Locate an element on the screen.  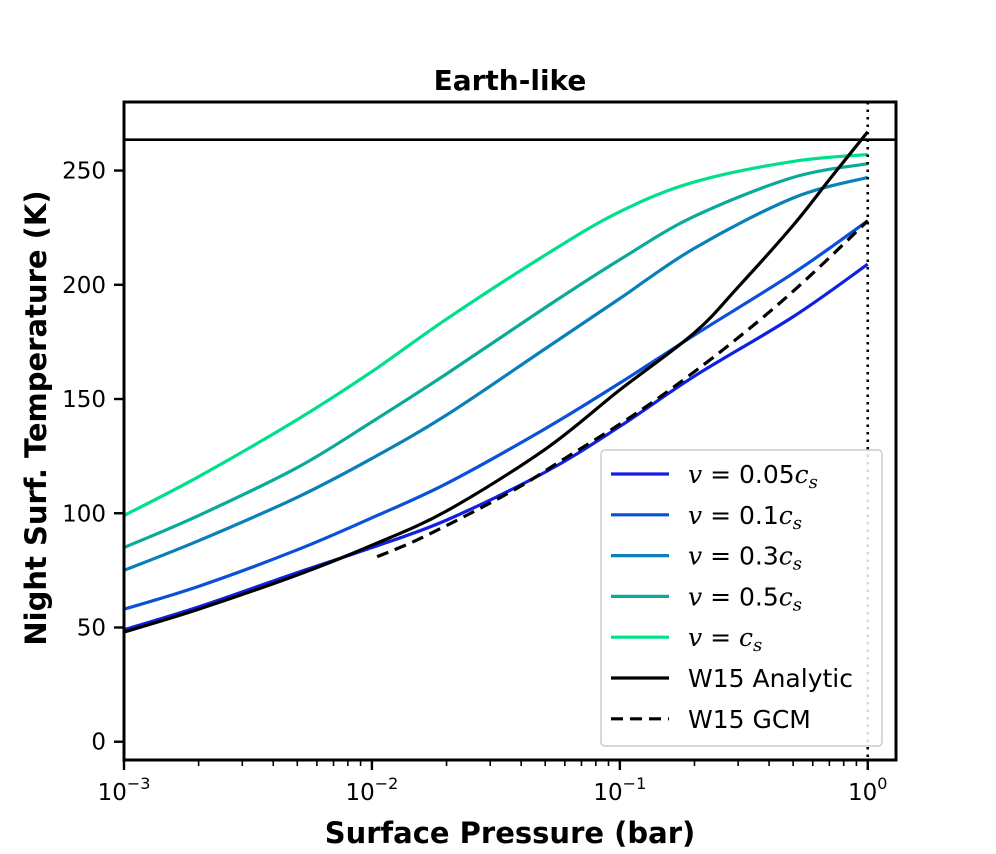
legend-label: v = 0.5cs is located at coordinates (745, 598).